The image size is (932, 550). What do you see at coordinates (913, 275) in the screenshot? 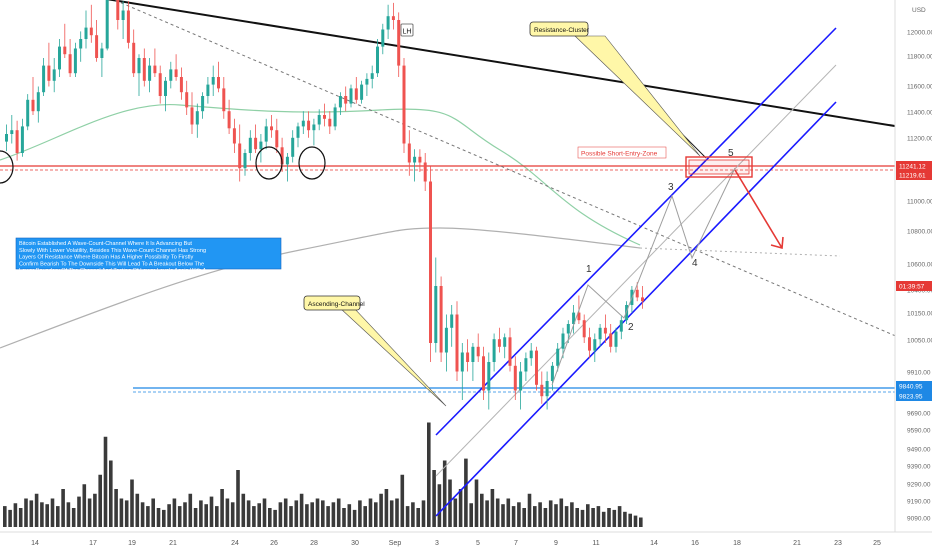
I see `price-axis-bg` at bounding box center [913, 275].